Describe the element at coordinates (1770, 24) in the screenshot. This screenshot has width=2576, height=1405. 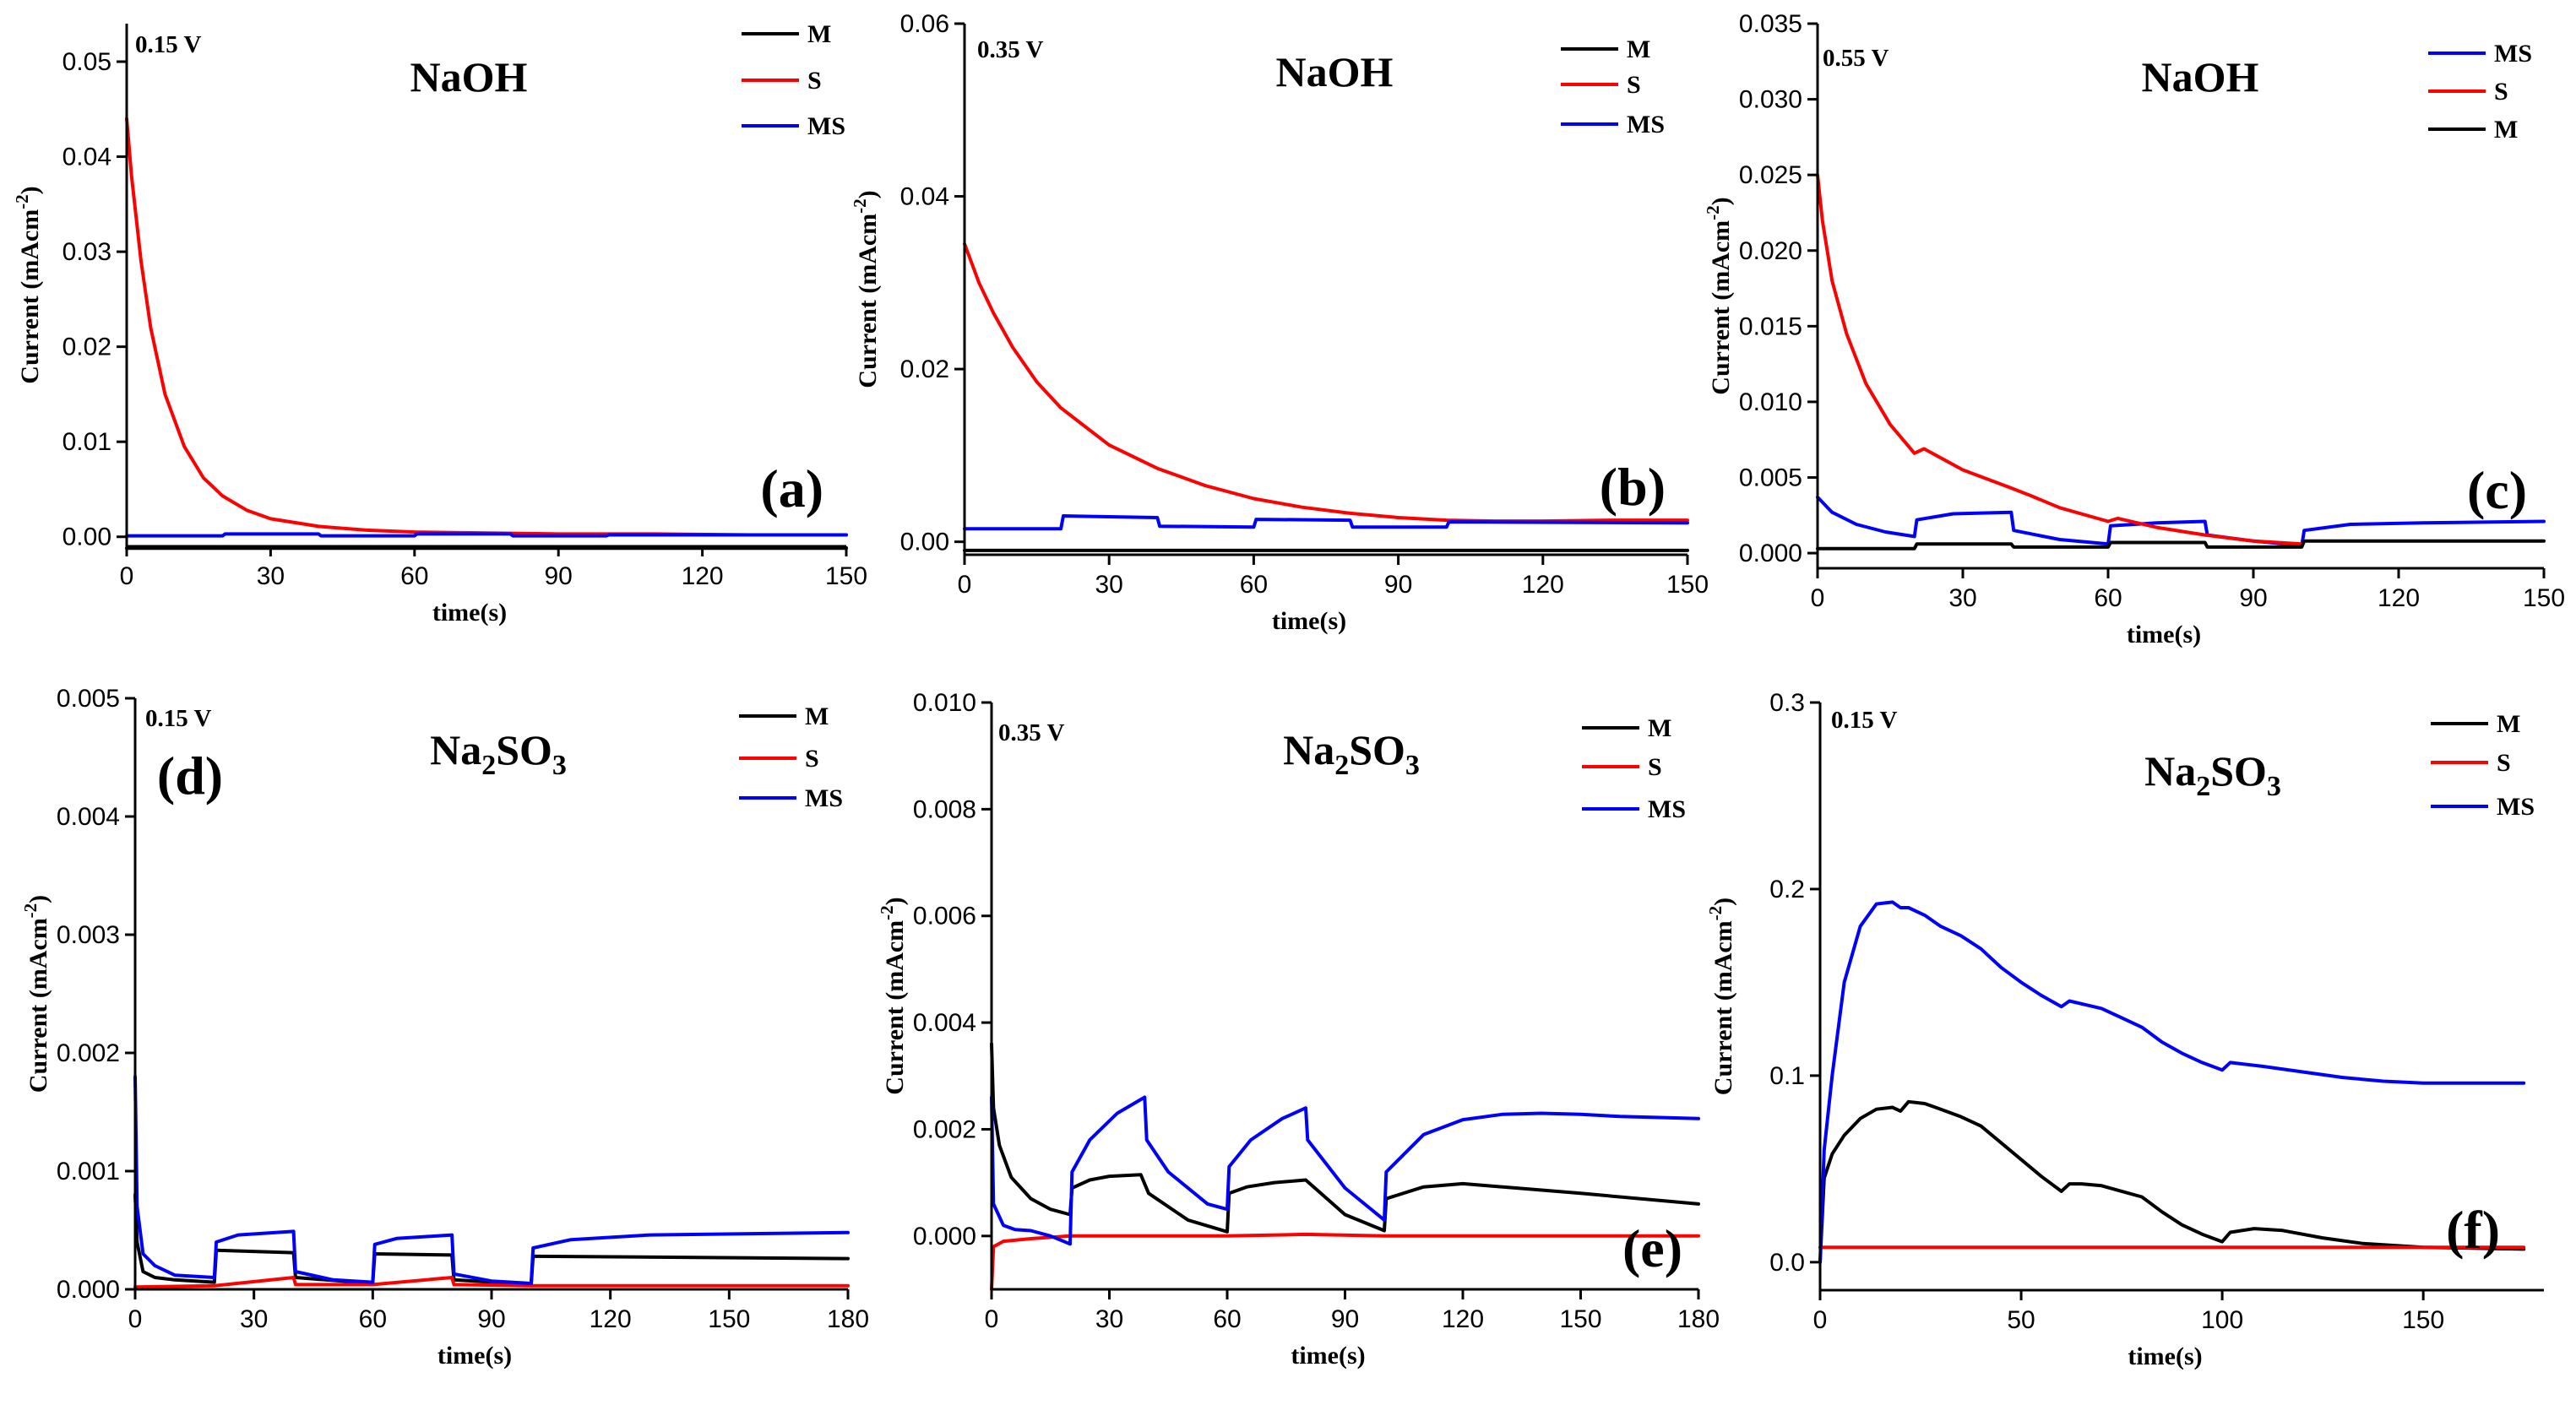
I see `y-tick-label: 0.035` at that location.